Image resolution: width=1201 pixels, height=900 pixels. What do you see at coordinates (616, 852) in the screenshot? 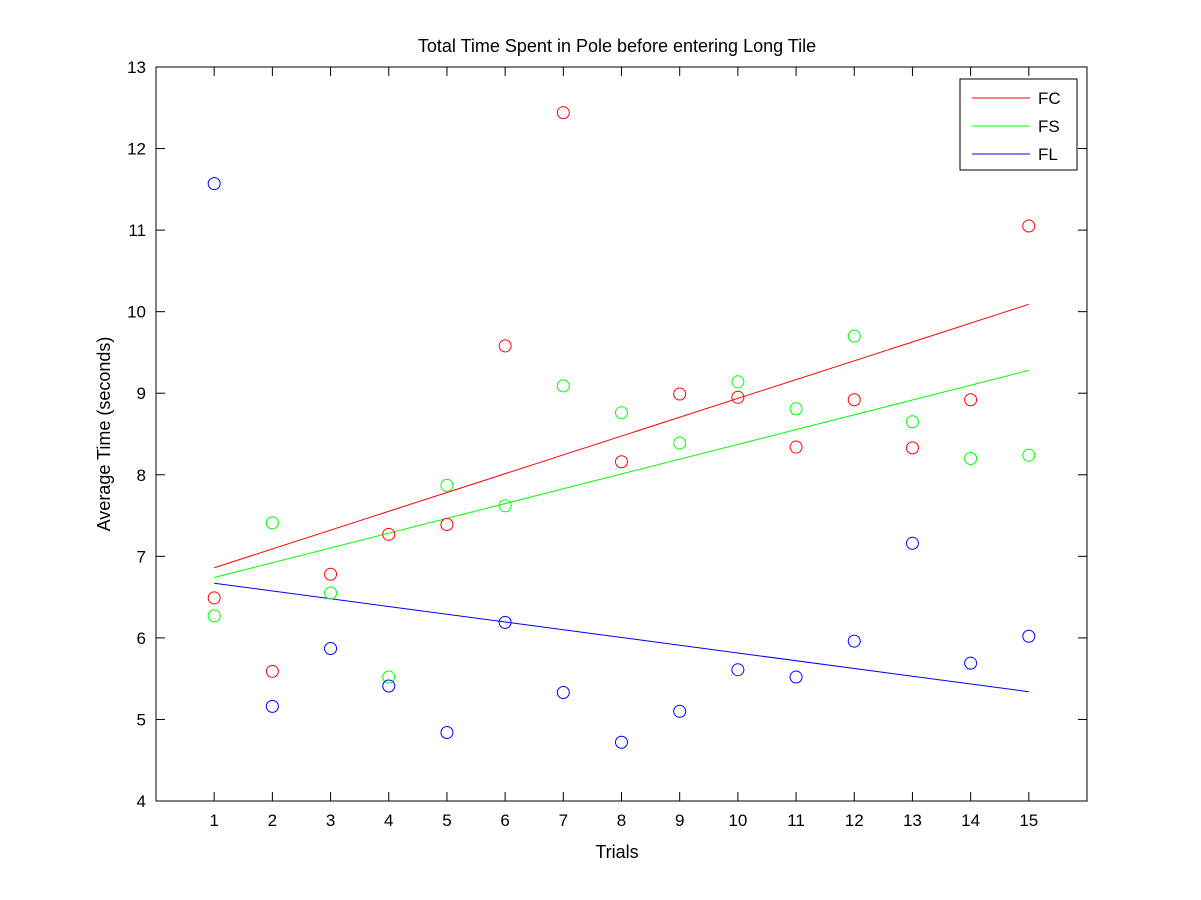
I see `x-axis-label: Trials` at bounding box center [616, 852].